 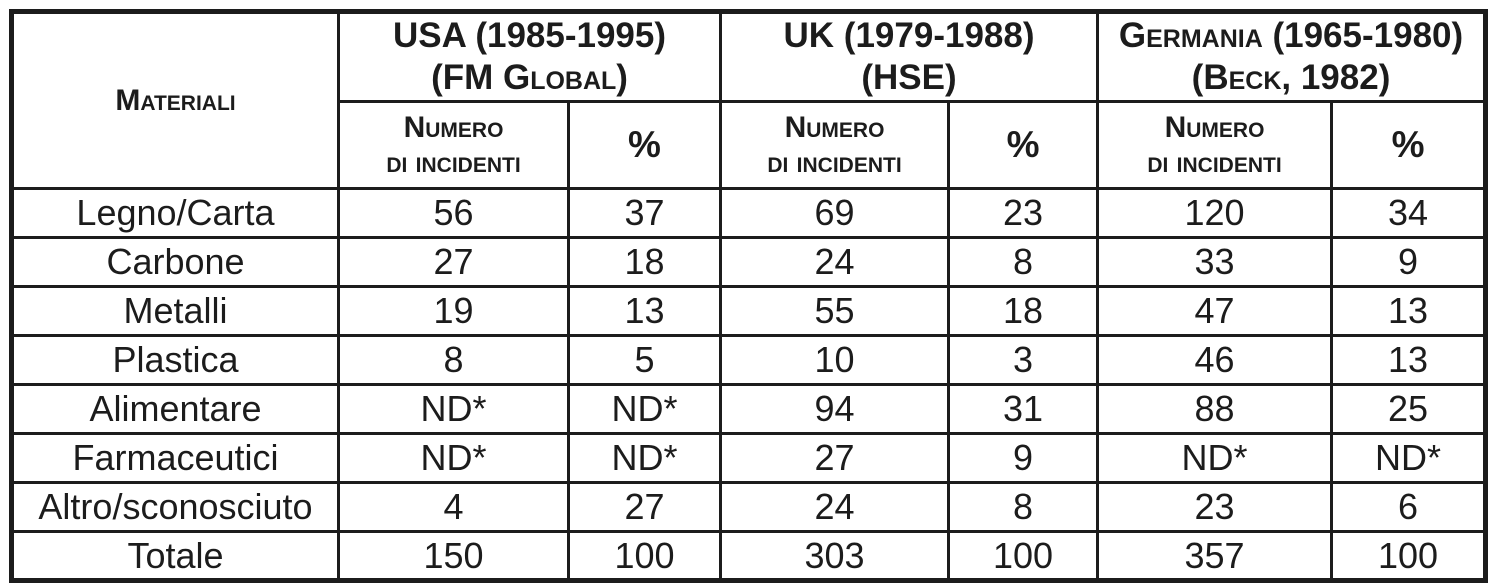 I want to click on value-cell: 47, so click(x=1215, y=311).